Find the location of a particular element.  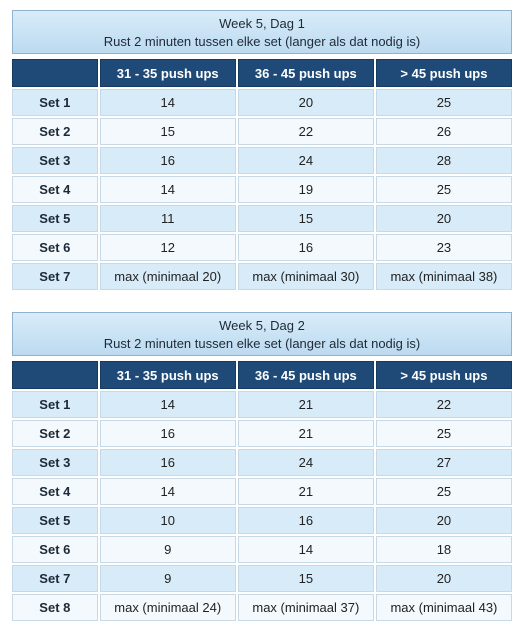

table-row: Set 2 15 22 26 is located at coordinates (262, 131).